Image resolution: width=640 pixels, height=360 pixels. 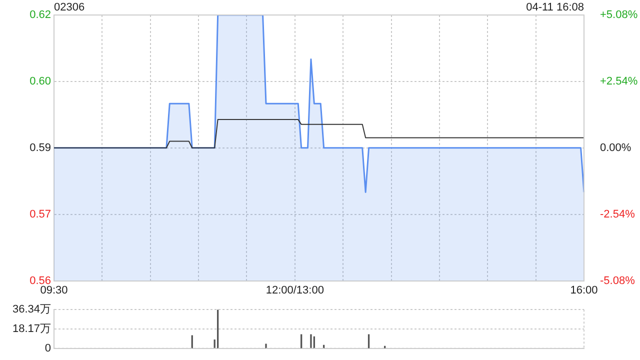 What do you see at coordinates (47, 348) in the screenshot?
I see `y-tick-label: 0` at bounding box center [47, 348].